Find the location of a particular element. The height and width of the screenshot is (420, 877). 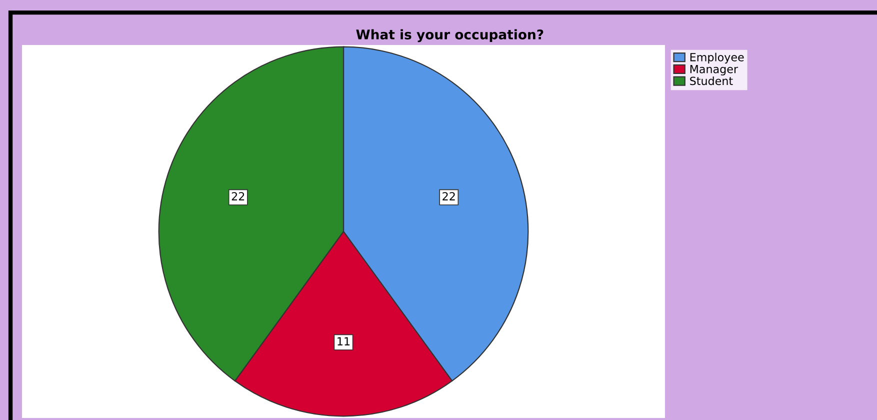

data-label: 11 is located at coordinates (344, 341).